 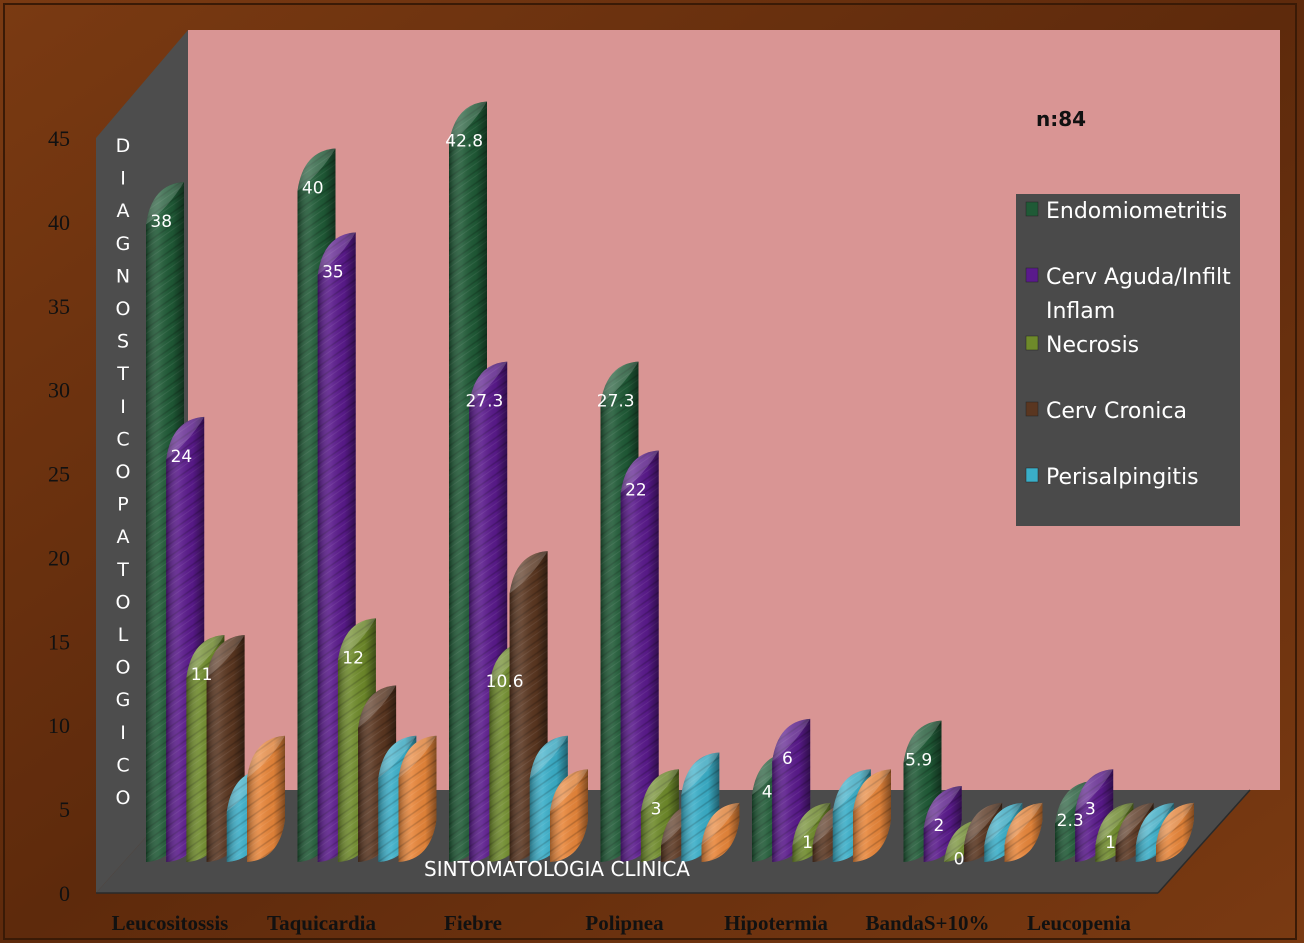 What do you see at coordinates (1138, 294) in the screenshot?
I see `legend-label: Cerv Aguda/Infilt Inflam` at bounding box center [1138, 294].